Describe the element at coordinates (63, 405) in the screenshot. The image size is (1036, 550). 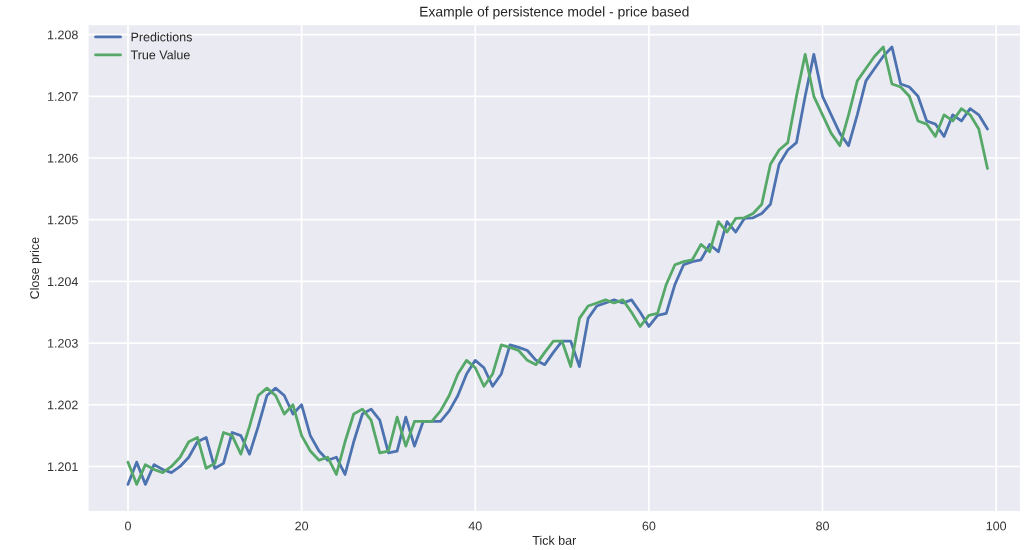
I see `y-tick-label: 1.202` at that location.